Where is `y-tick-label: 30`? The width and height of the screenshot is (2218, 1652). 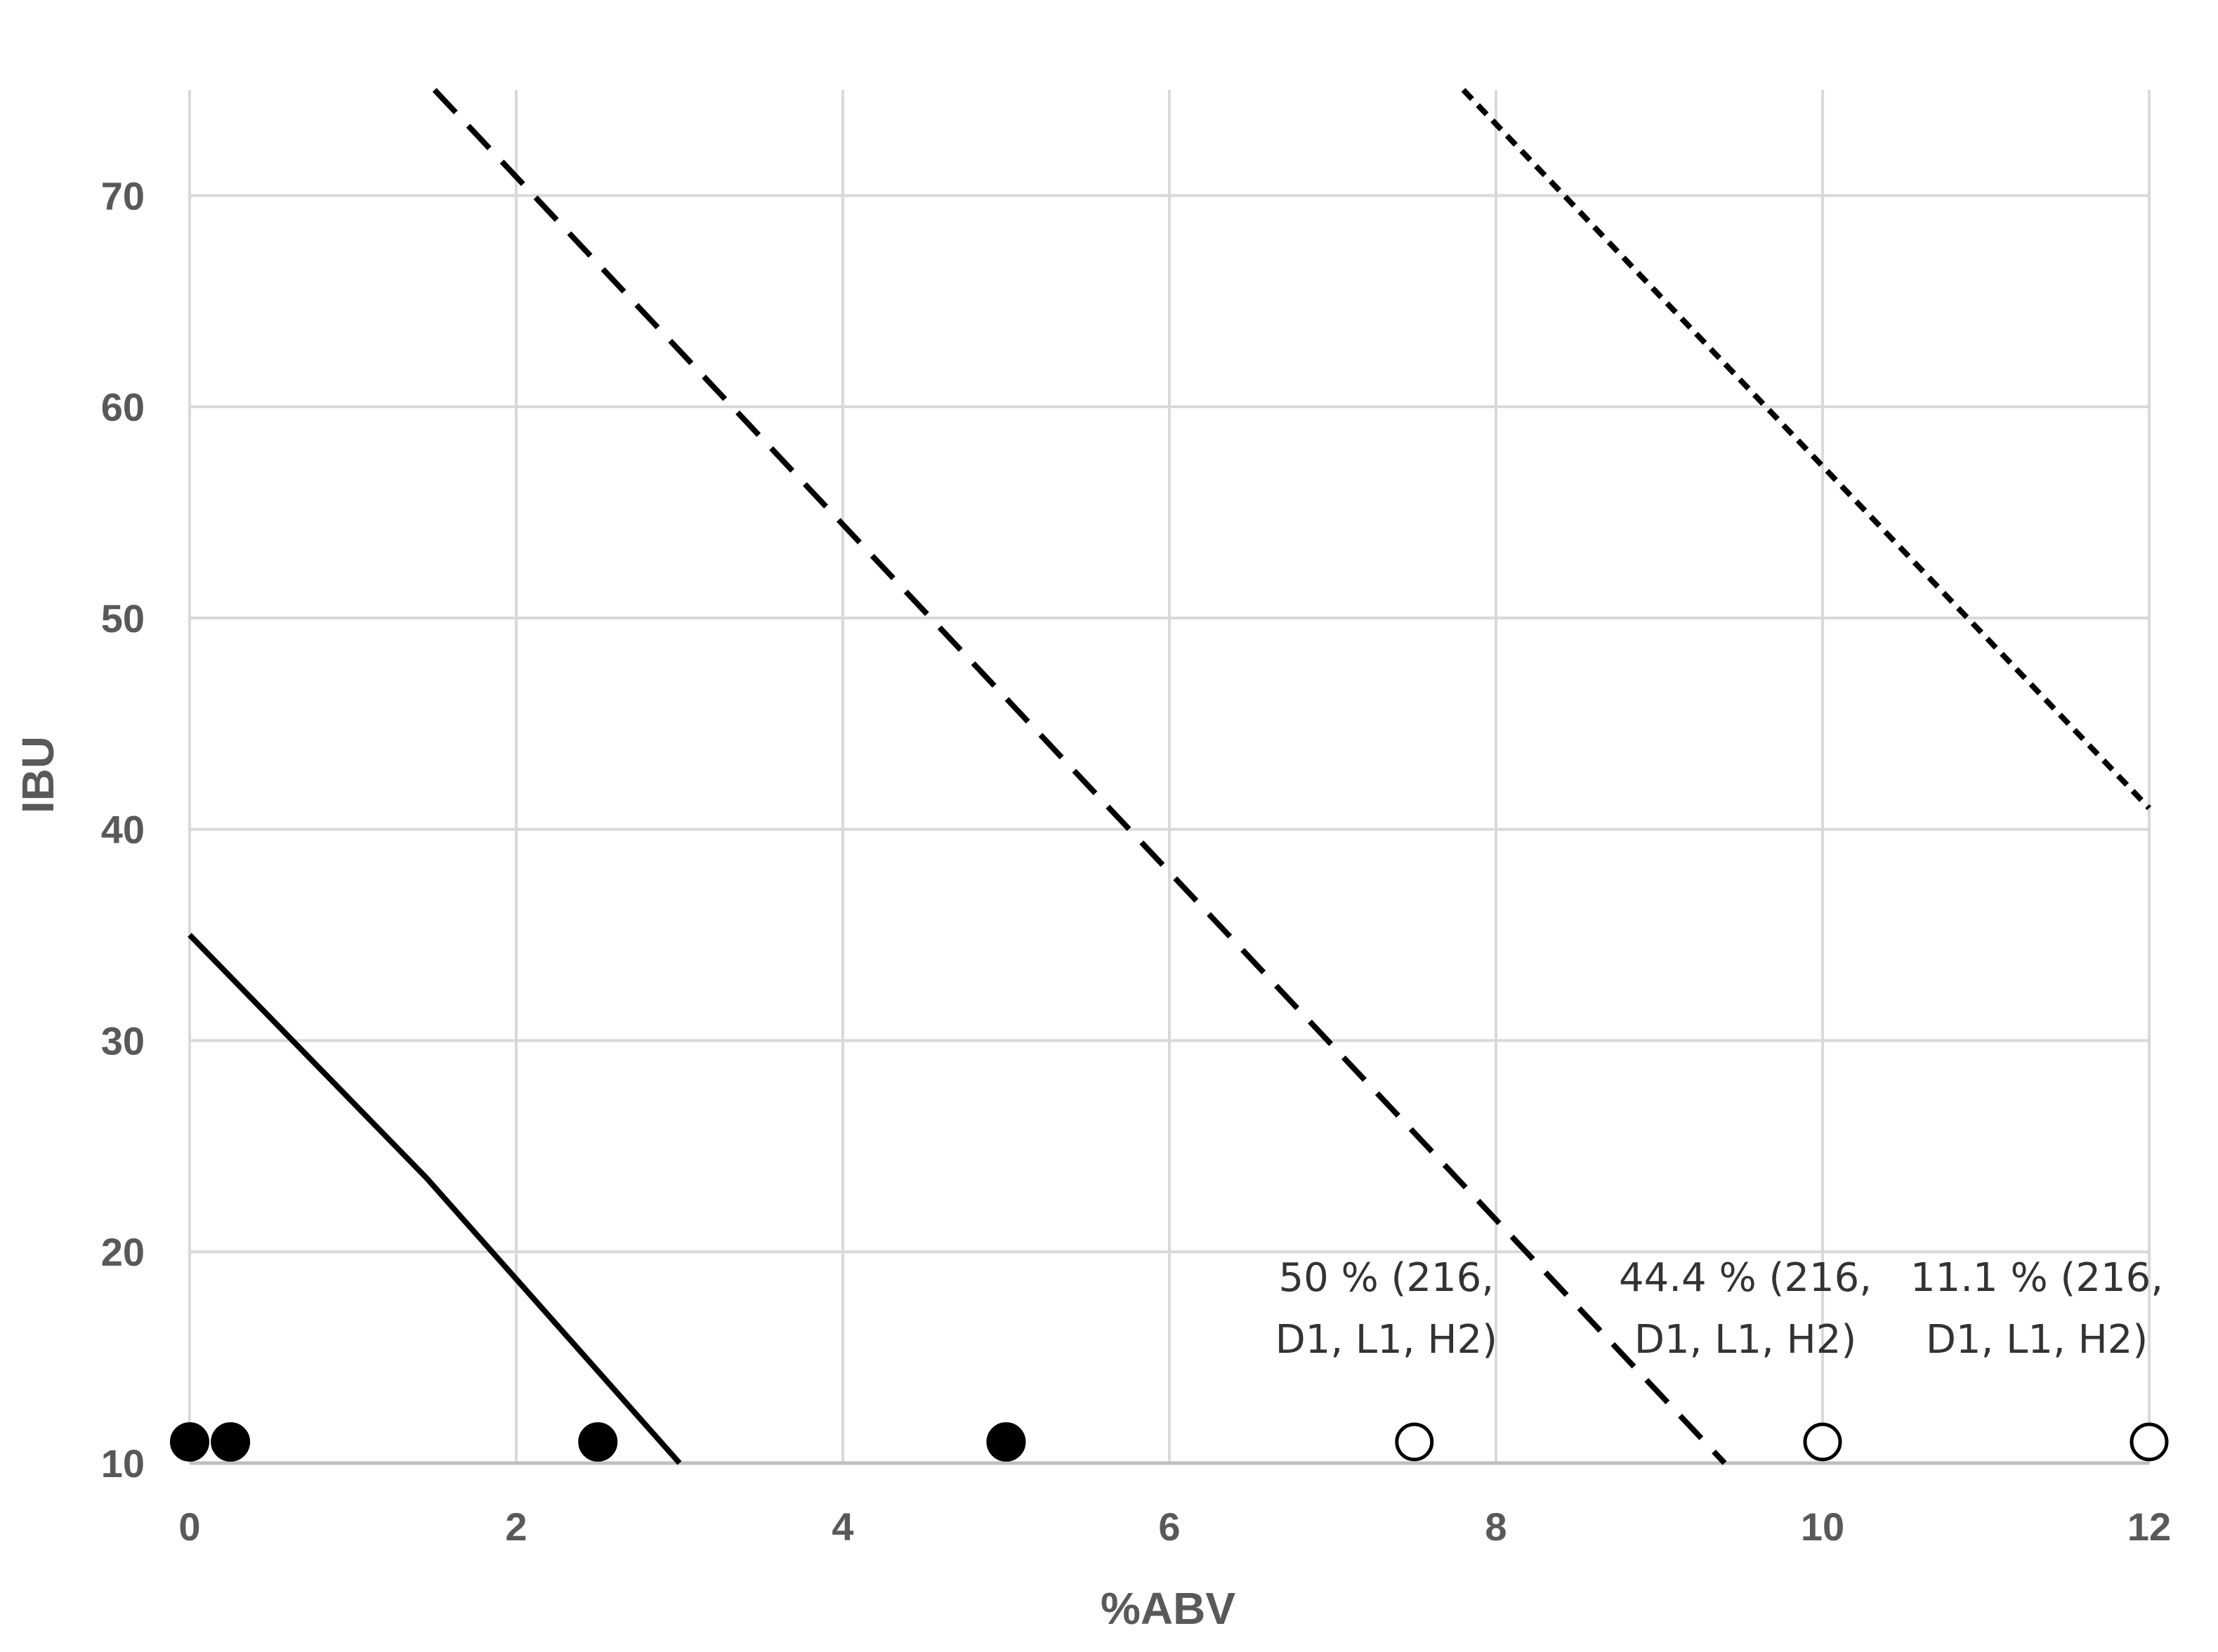 y-tick-label: 30 is located at coordinates (123, 1040).